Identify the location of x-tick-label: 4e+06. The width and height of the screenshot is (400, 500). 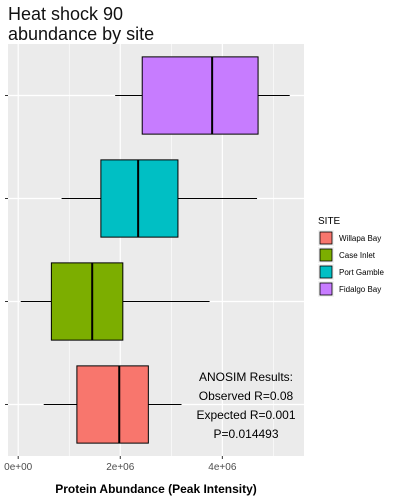
(222, 467).